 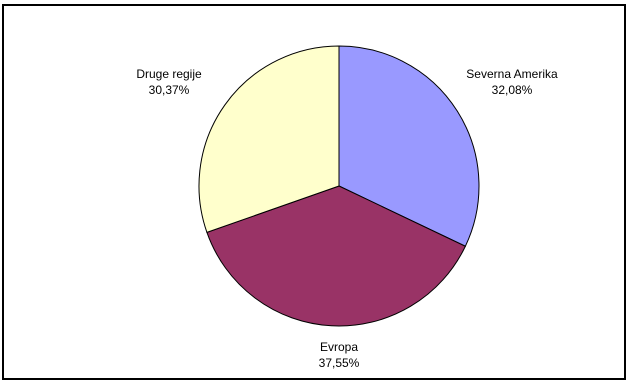 What do you see at coordinates (512, 90) in the screenshot?
I see `slice-value-label-0: 32,08%` at bounding box center [512, 90].